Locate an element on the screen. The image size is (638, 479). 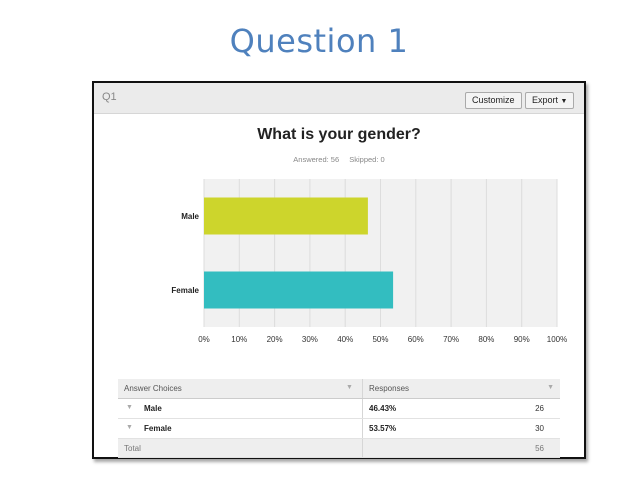
x-tick-label: 70% is located at coordinates (451, 339).